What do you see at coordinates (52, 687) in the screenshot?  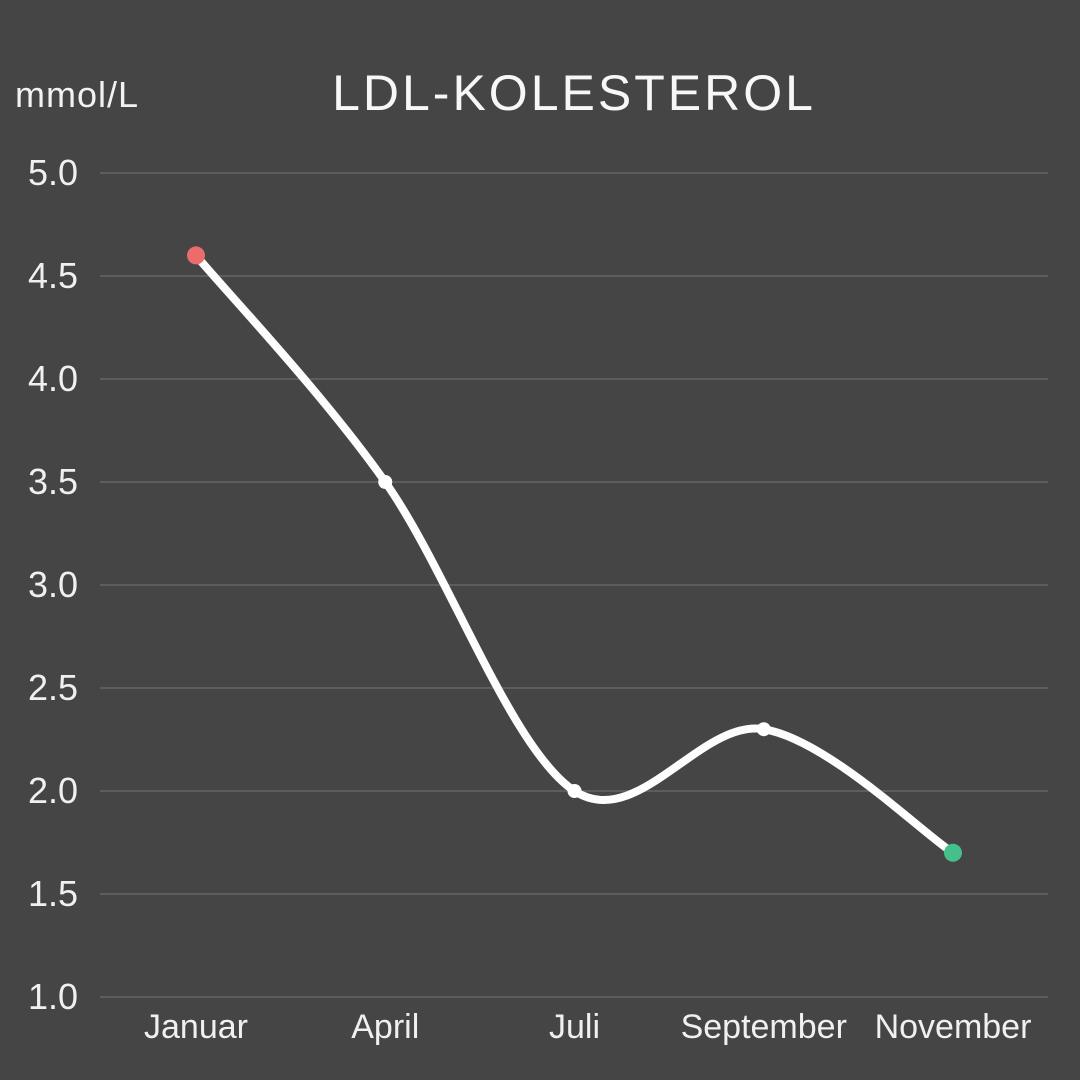 I see `y-tick-label: 2.5` at bounding box center [52, 687].